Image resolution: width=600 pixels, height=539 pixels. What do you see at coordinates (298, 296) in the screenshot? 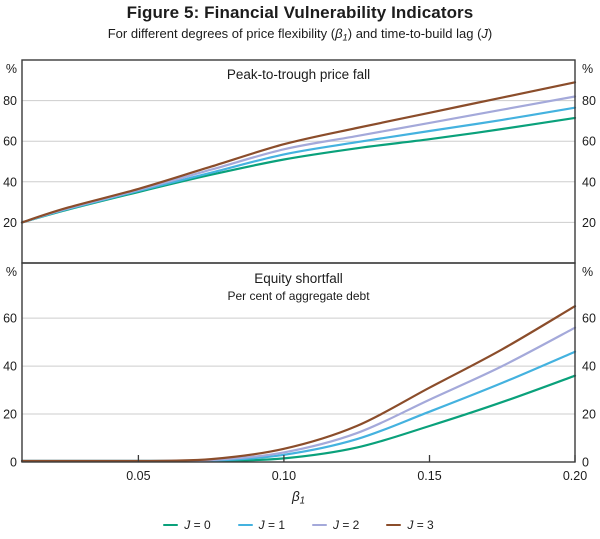
I see `bottom-panel-subtitle: Per cent of aggregate debt` at bounding box center [298, 296].